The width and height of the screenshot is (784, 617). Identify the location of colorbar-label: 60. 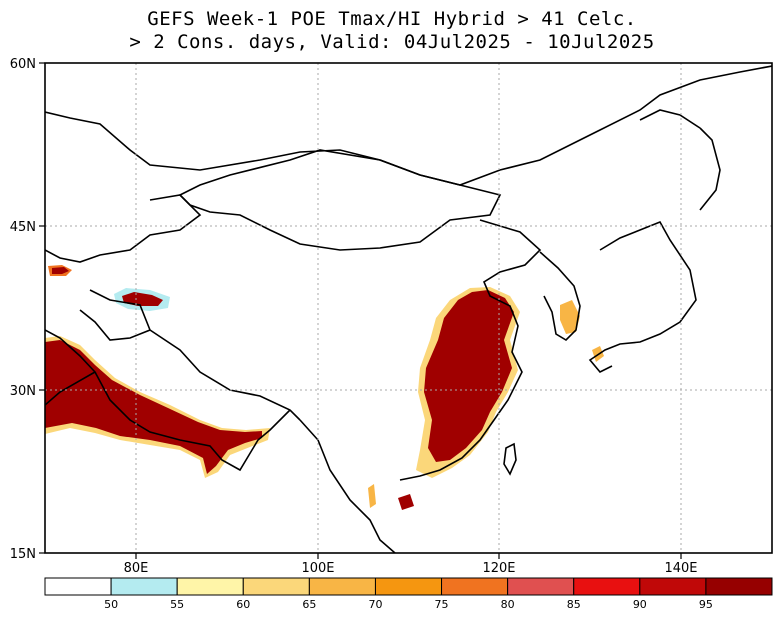
(243, 604).